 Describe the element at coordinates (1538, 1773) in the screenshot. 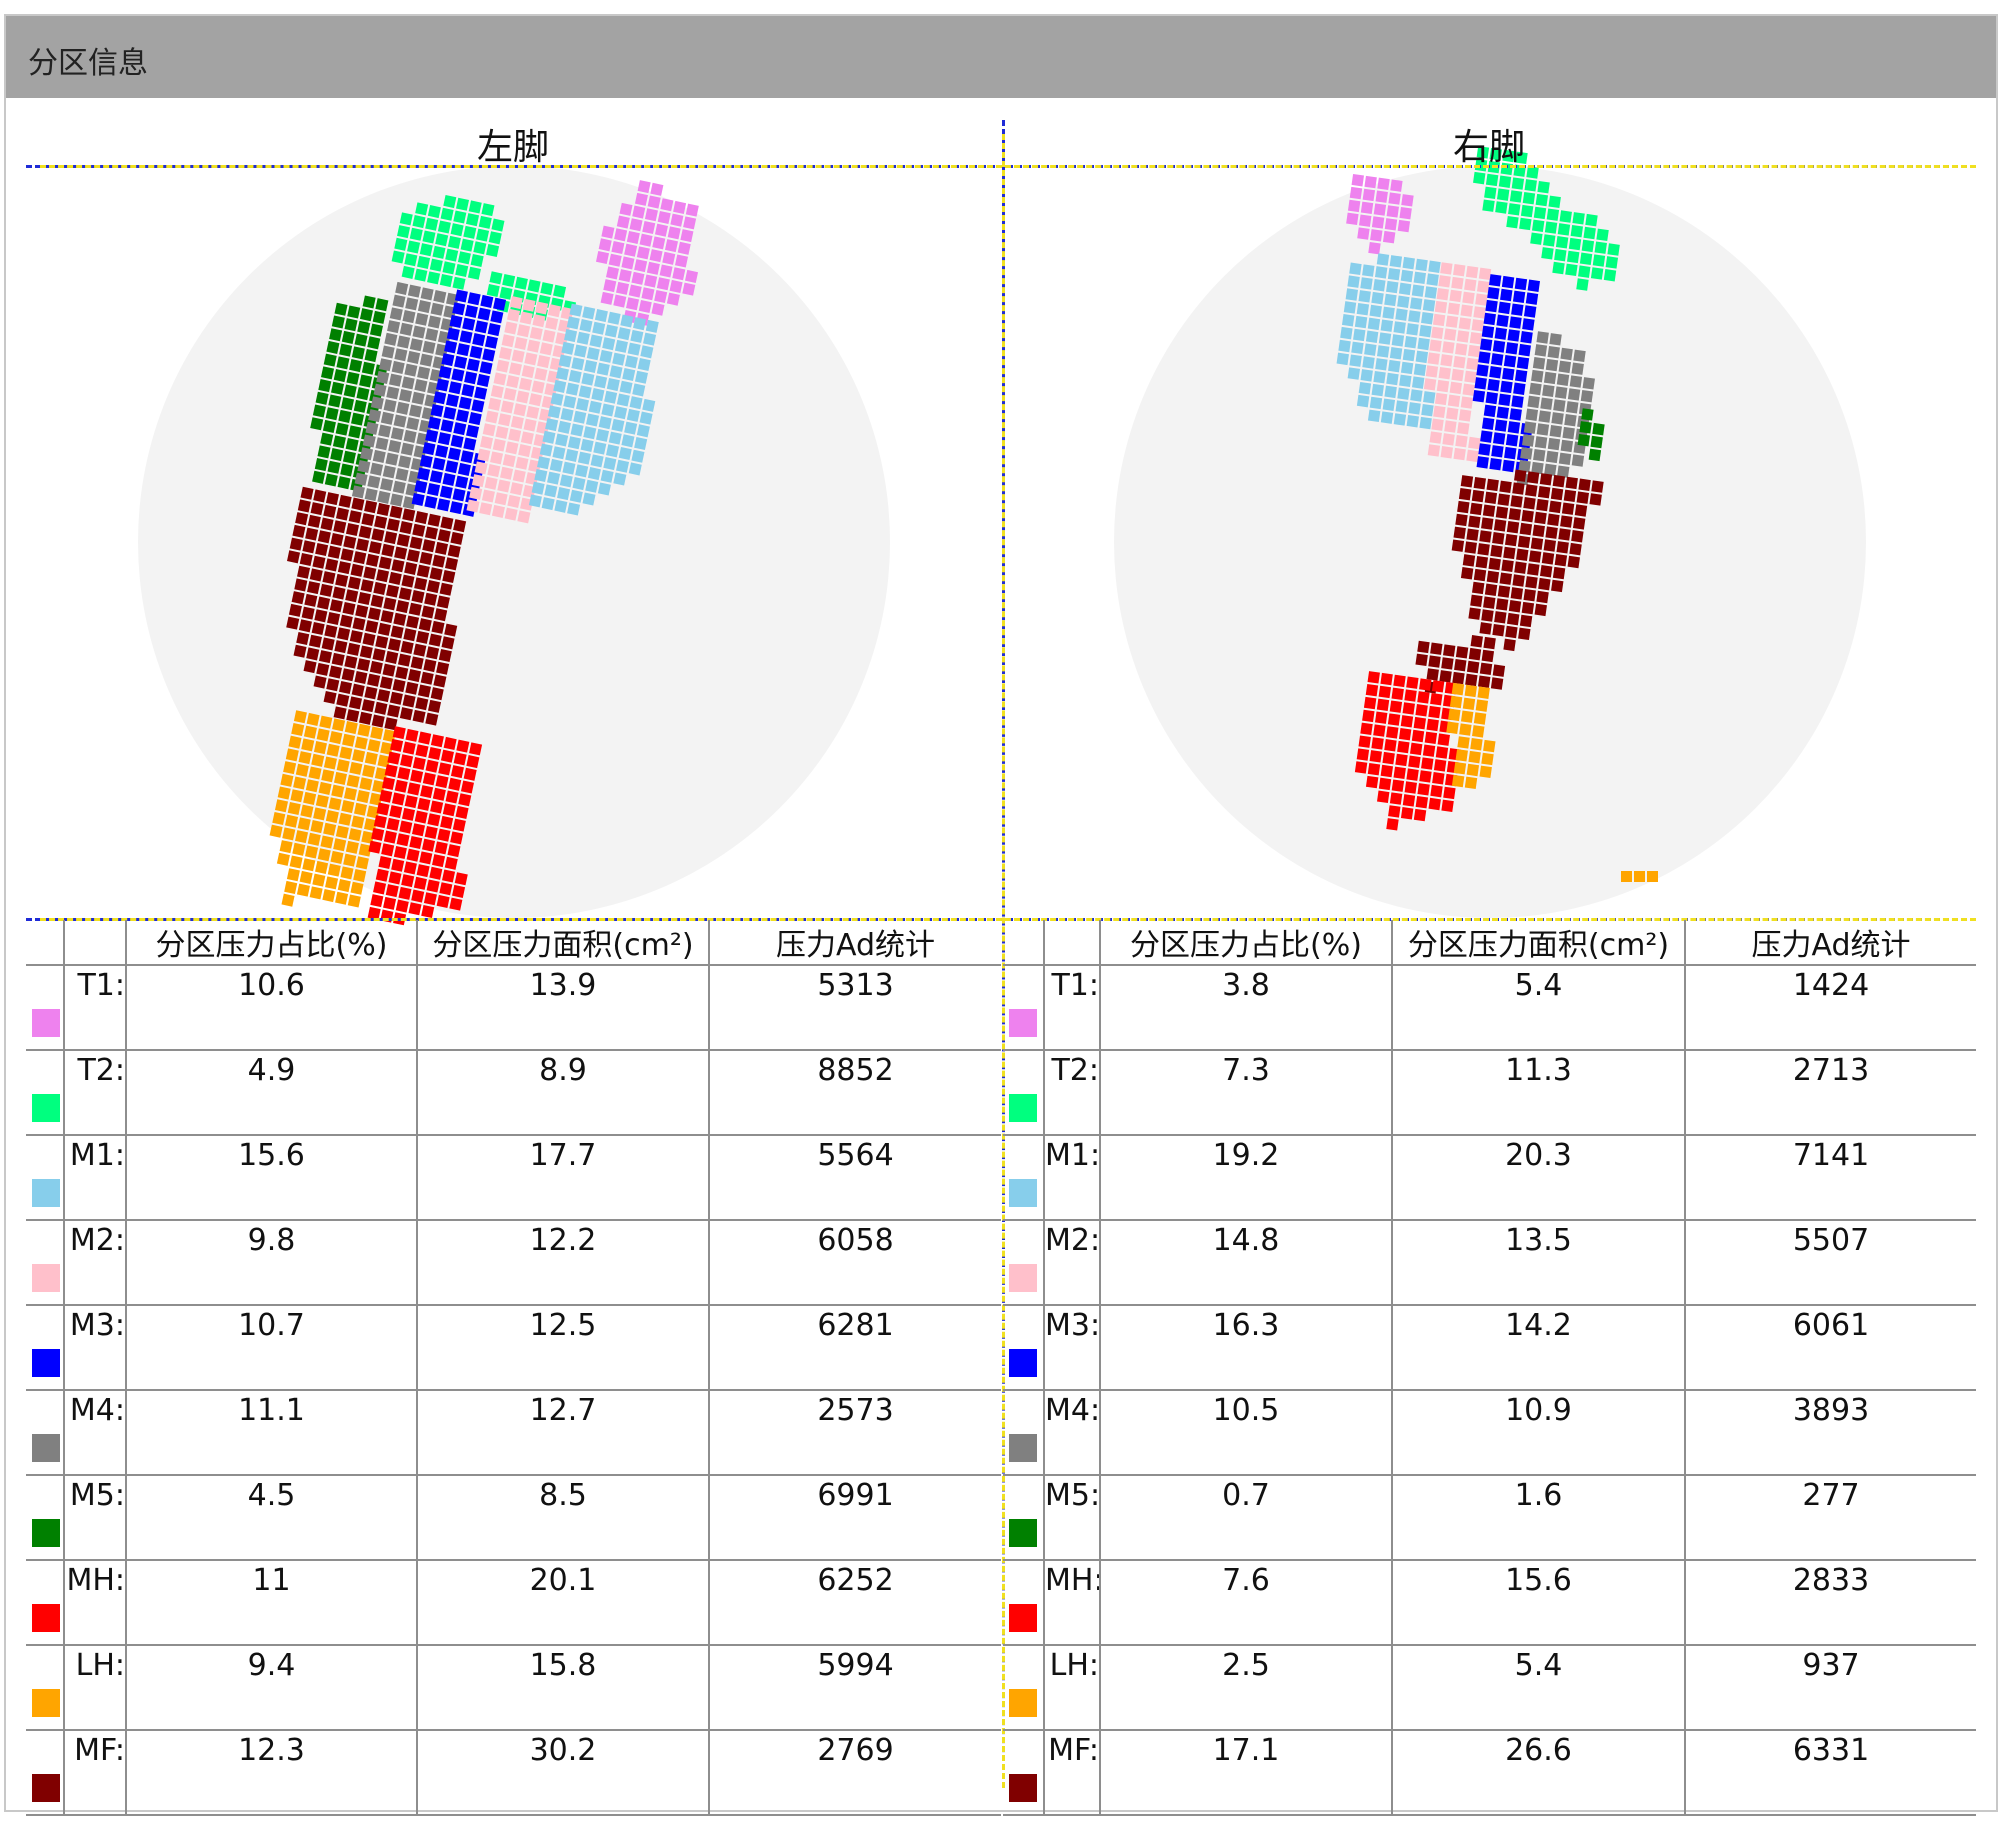

I see `zone-area: 26.6` at that location.